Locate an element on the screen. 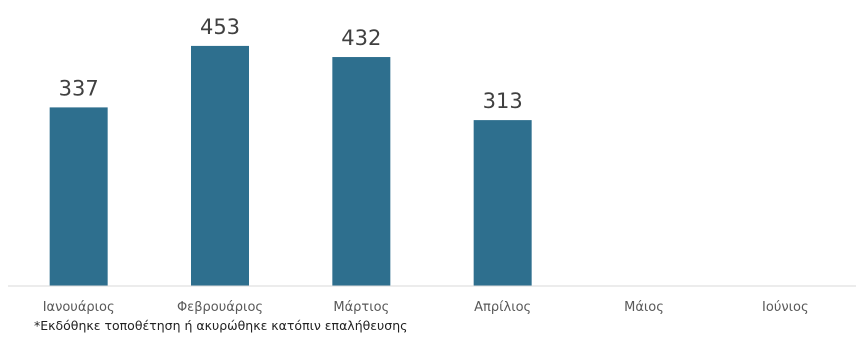  x-tick-label: Φεβρουάριος is located at coordinates (220, 307).